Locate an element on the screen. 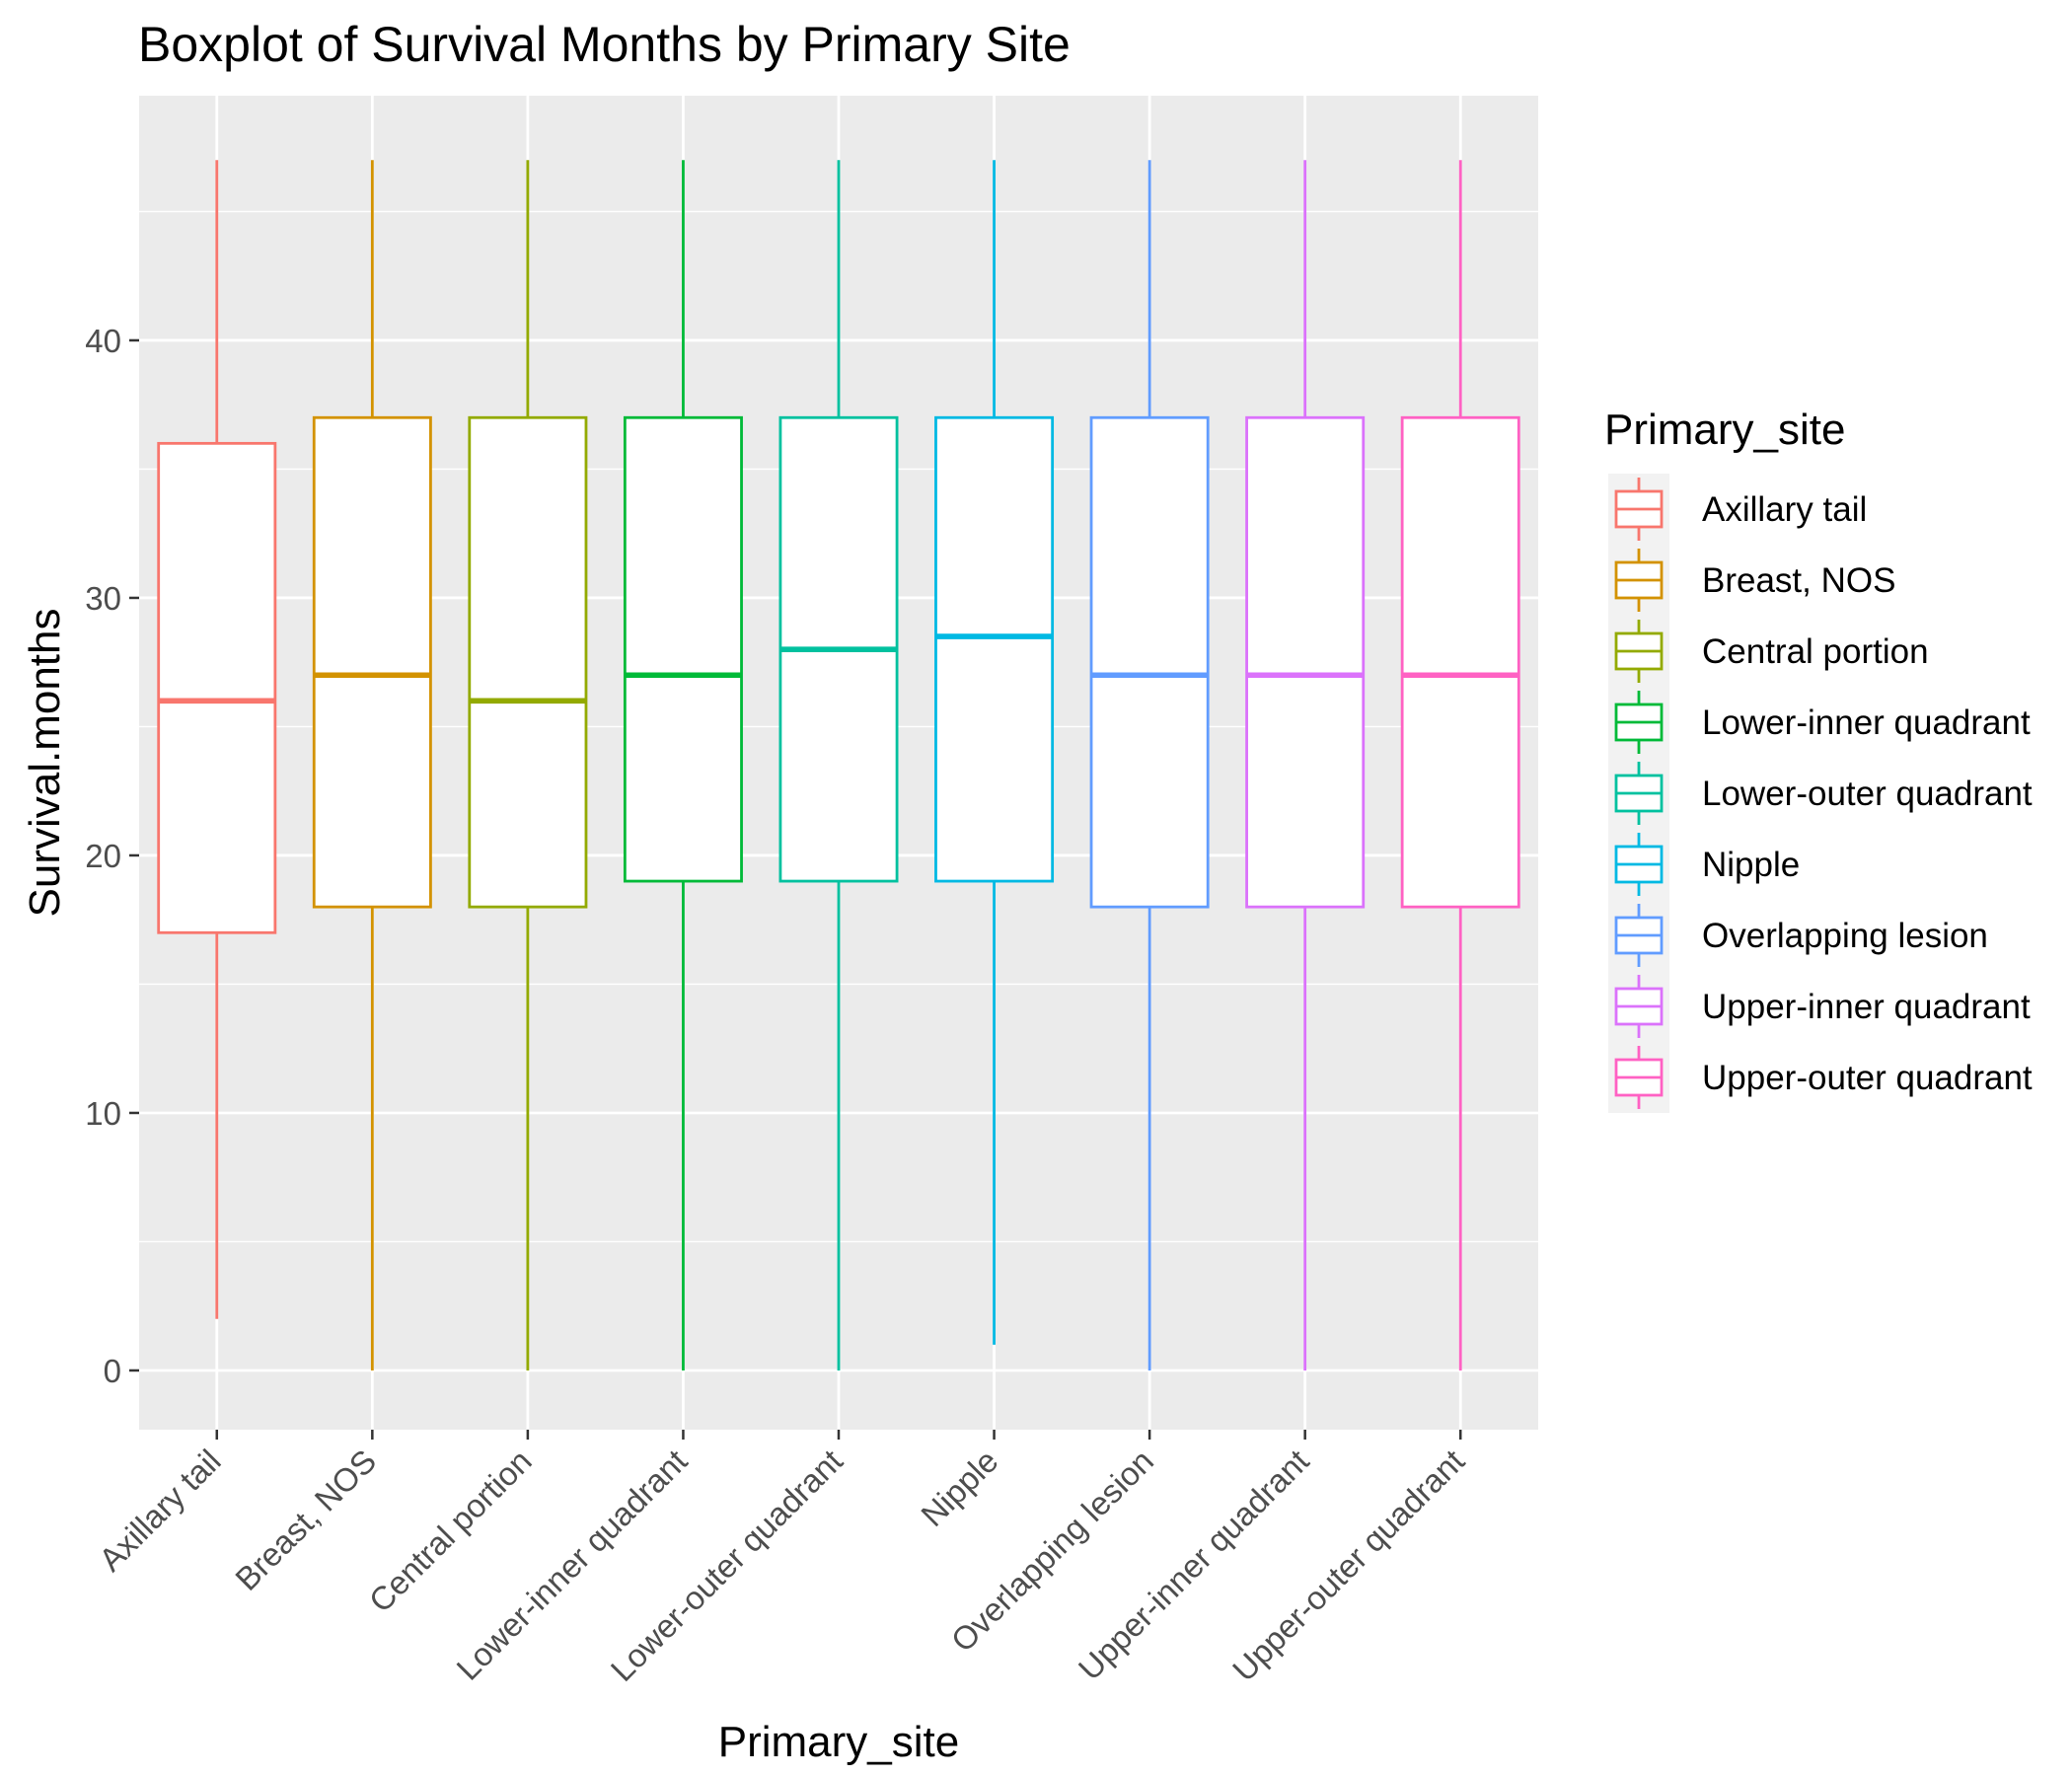  legend-item-1: Axillary tail is located at coordinates (1737, 510).